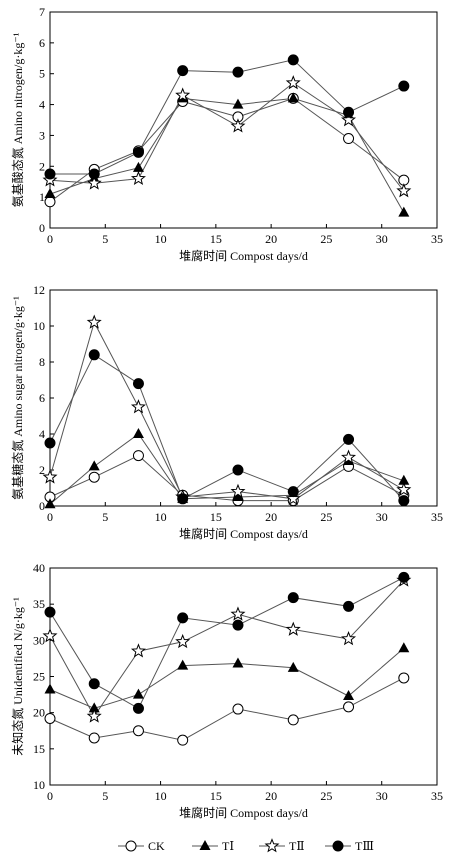  I want to click on y-tick-label: 40, so click(39, 568).